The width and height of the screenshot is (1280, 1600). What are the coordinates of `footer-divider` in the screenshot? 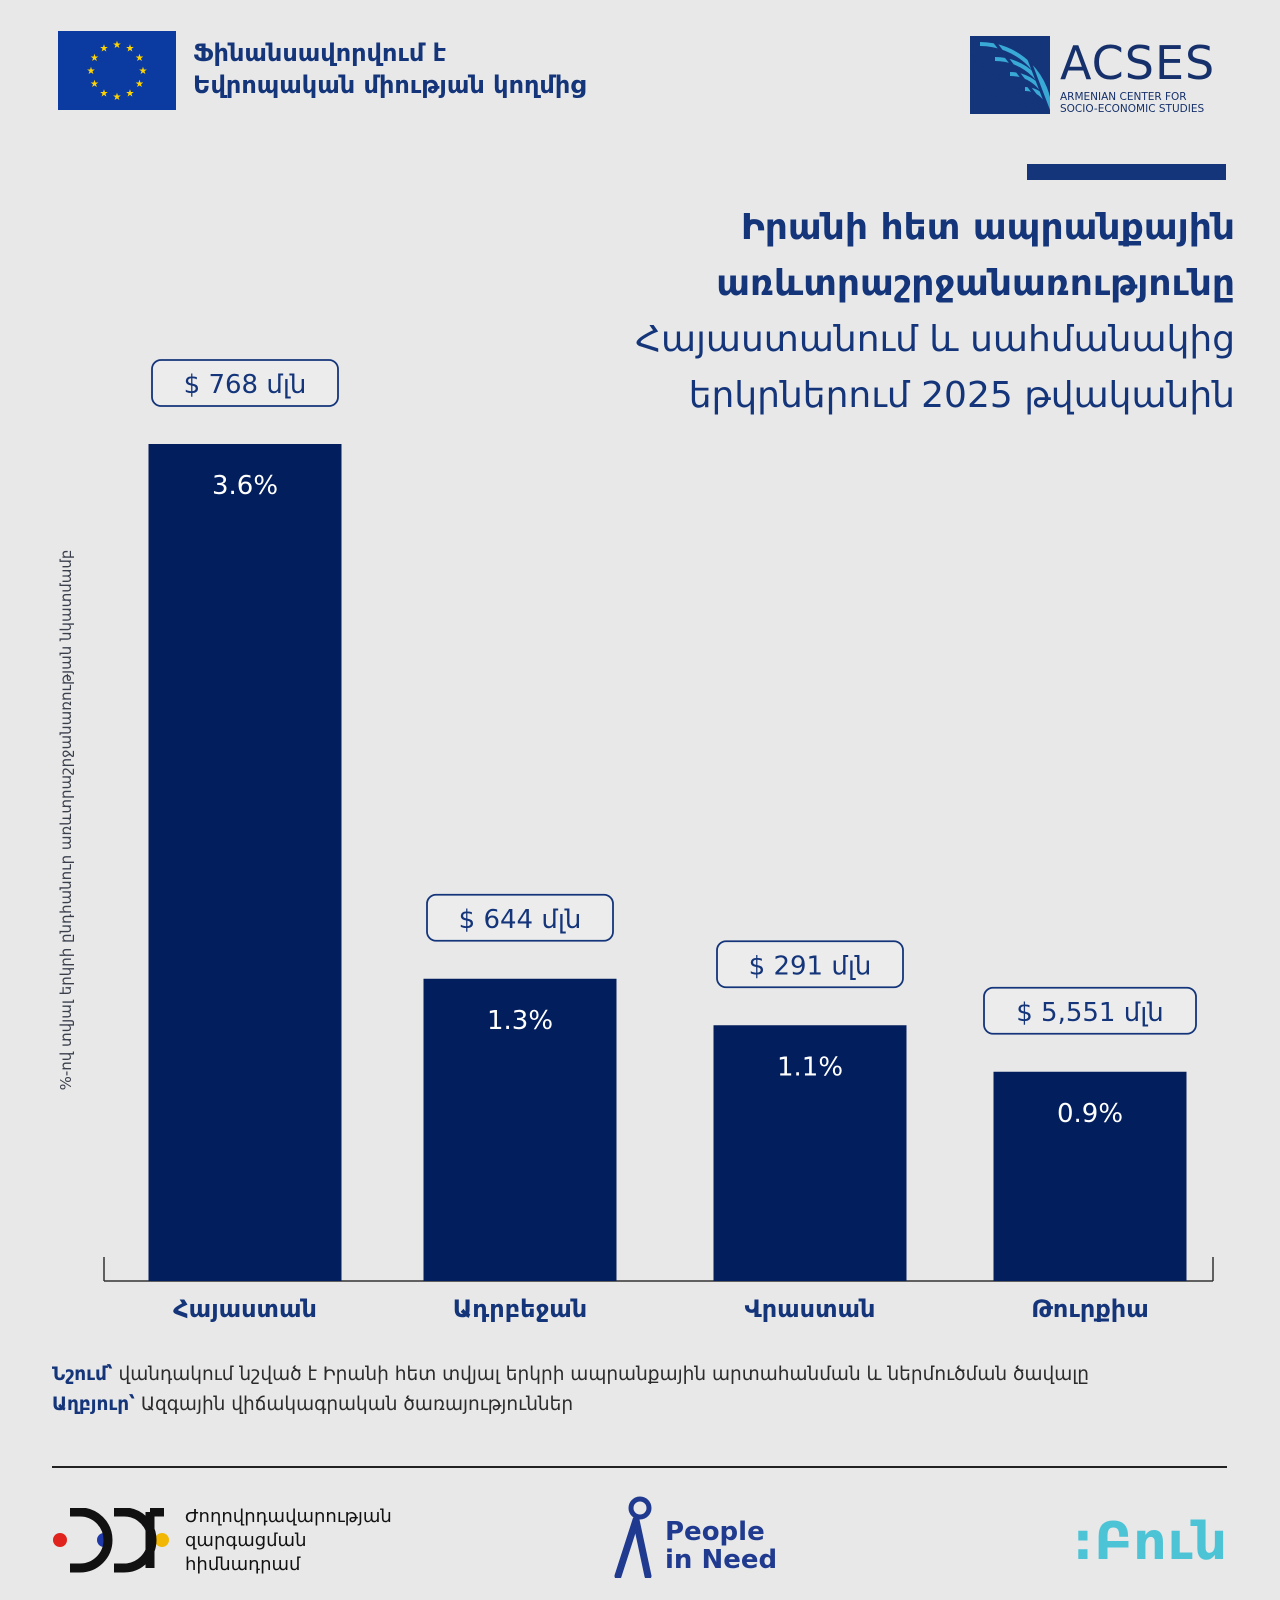 It's located at (639, 1467).